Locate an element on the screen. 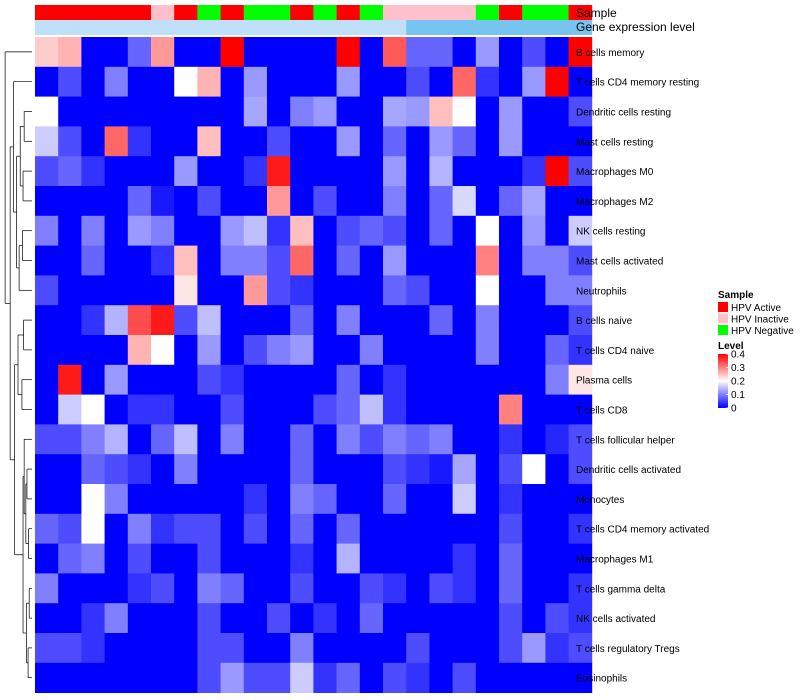 The width and height of the screenshot is (800, 700). row-label-nk-cells-resting: NK cells resting is located at coordinates (610, 232).